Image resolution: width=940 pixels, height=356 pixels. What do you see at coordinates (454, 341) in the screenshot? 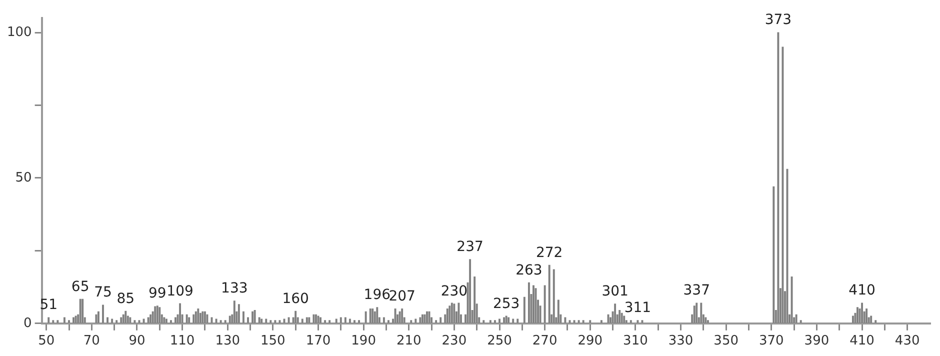
I see `x-tick-label: 230` at bounding box center [454, 341].